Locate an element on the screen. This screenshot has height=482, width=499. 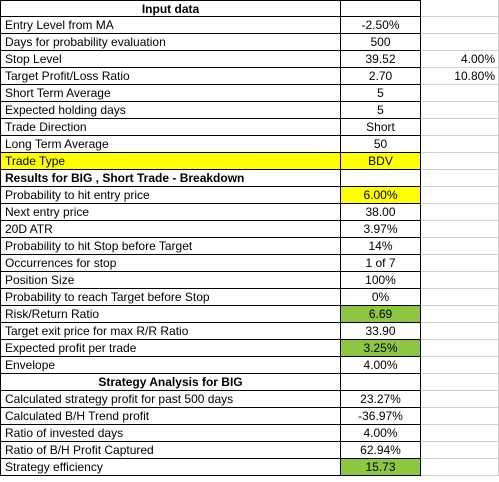
row-extra: 10.80% is located at coordinates (460, 76).